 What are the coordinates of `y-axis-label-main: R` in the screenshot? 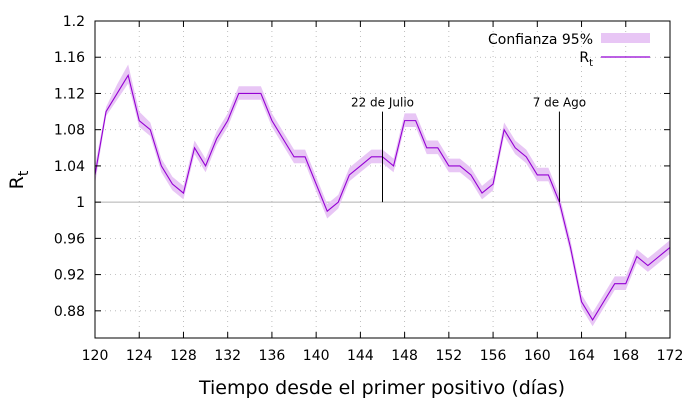 It's located at (17, 182).